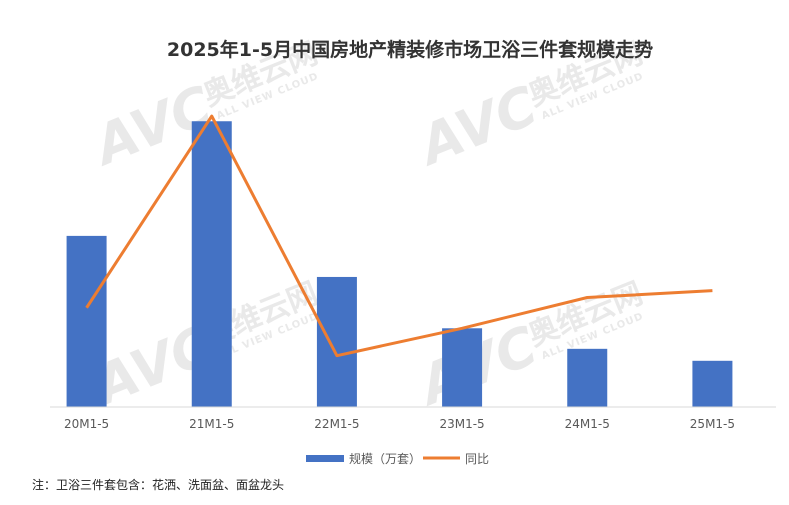 This screenshot has width=789, height=505. I want to click on x-tick-label: 20M1-5, so click(86, 424).